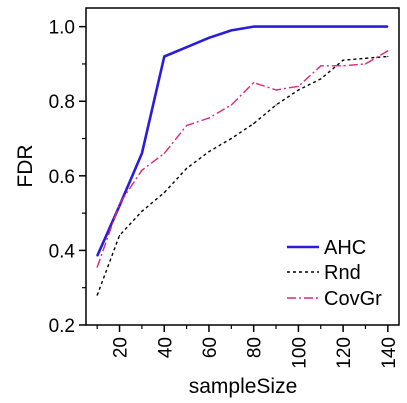 The image size is (407, 403). I want to click on y-axis-label: FDR, so click(25, 165).